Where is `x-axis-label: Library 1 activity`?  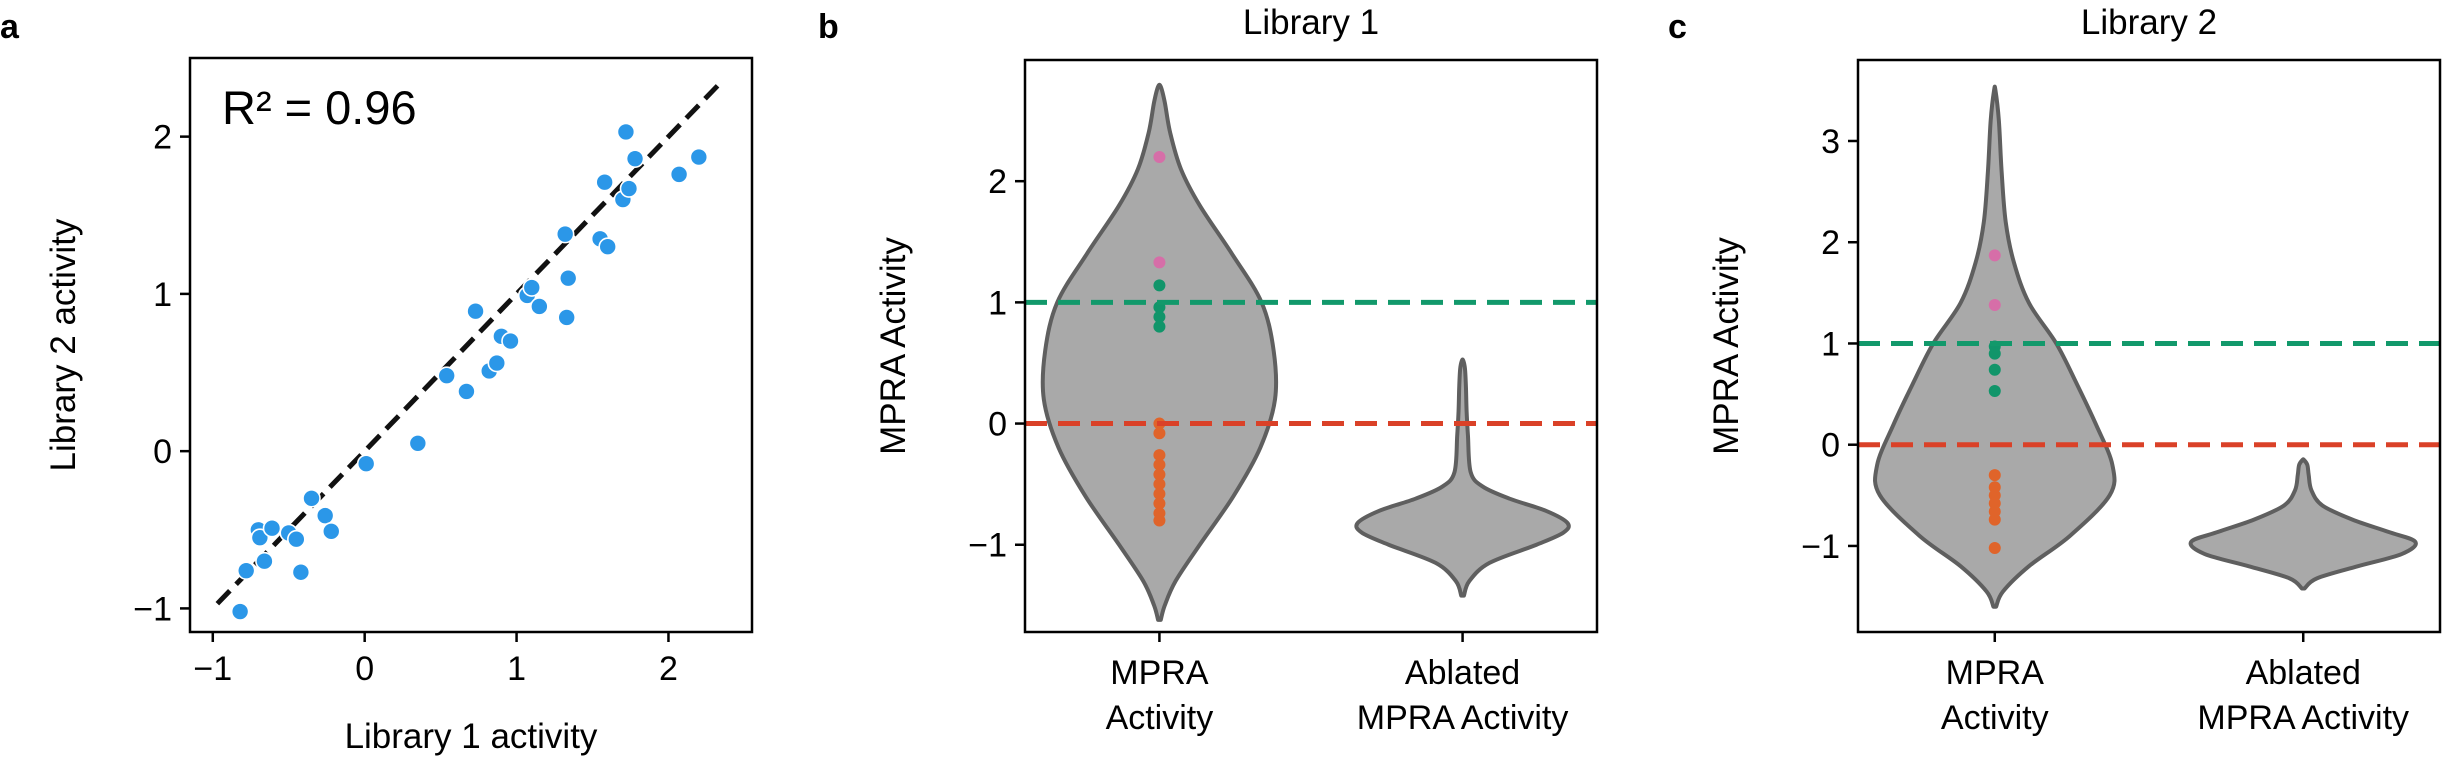 x-axis-label: Library 1 activity is located at coordinates (471, 736).